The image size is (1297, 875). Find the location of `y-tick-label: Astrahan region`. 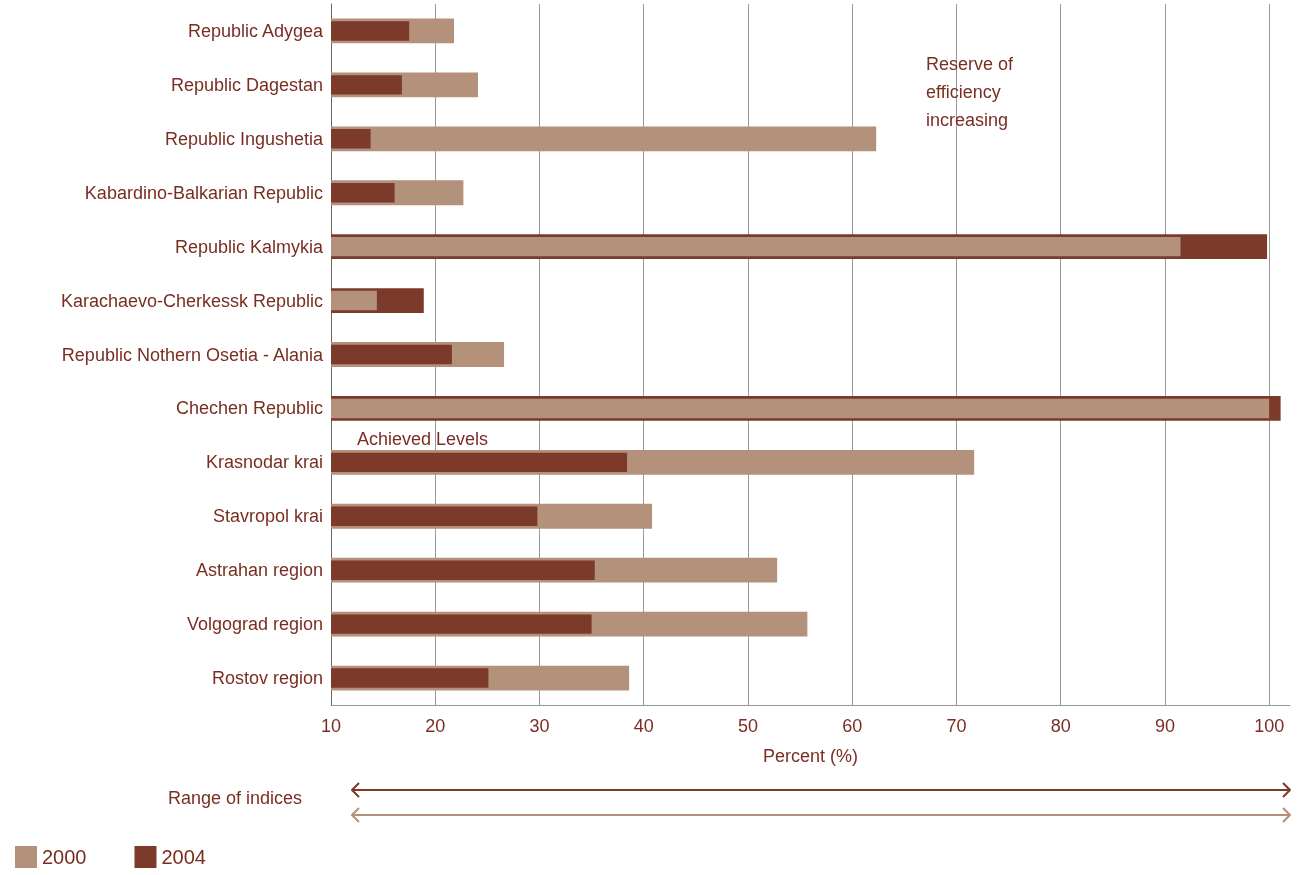

y-tick-label: Astrahan region is located at coordinates (259, 570).